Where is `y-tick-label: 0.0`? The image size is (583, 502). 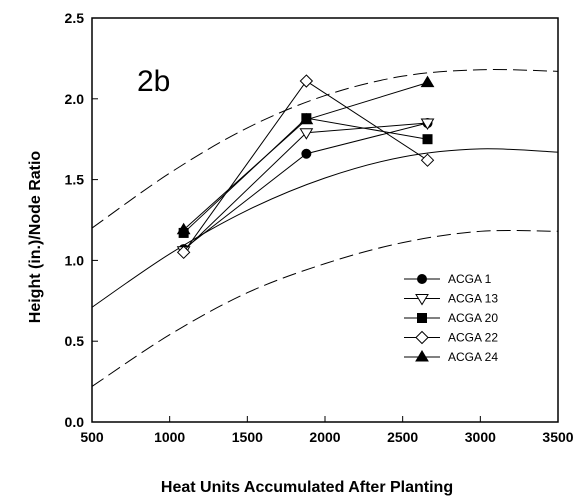
y-tick-label: 0.0 is located at coordinates (75, 422).